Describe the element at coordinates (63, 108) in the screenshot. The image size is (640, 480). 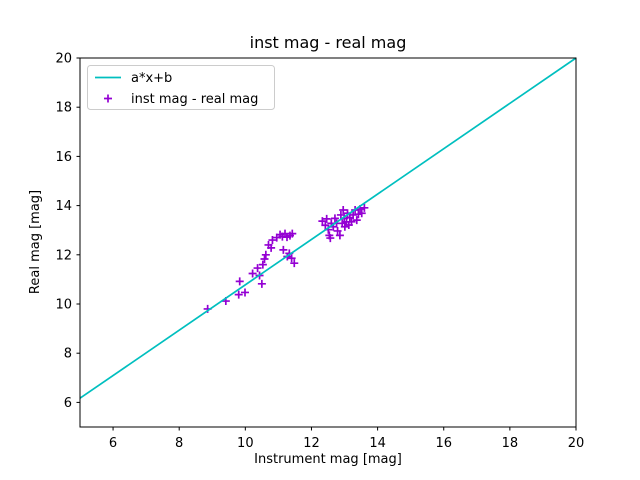
I see `y-tick-label: 18` at that location.